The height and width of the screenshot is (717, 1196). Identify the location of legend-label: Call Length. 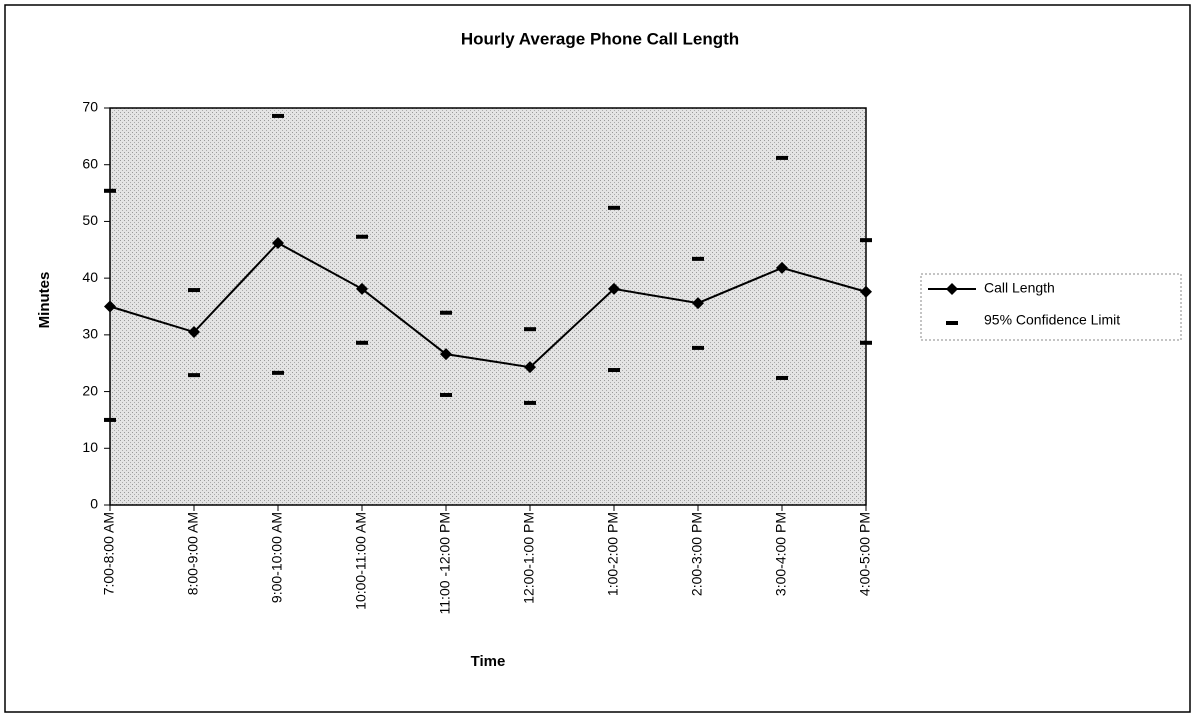
(1019, 288).